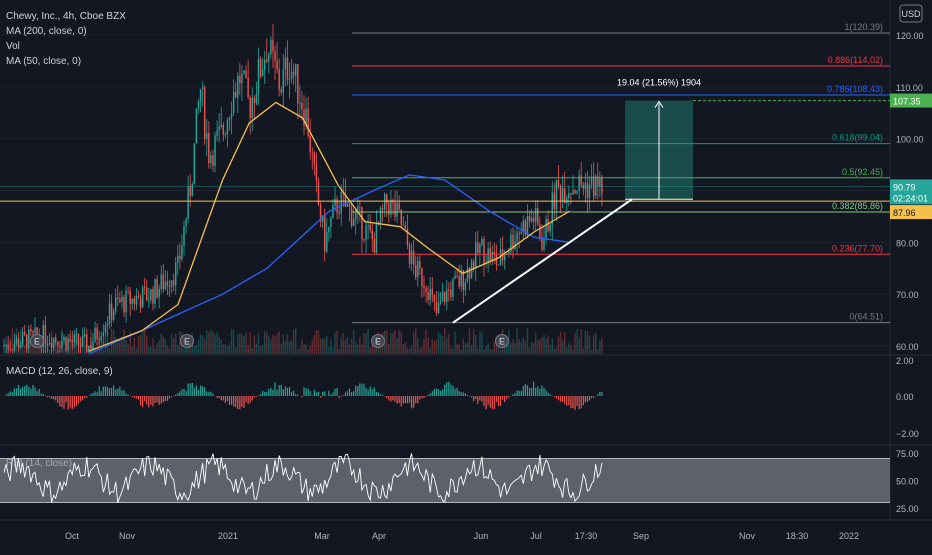 The width and height of the screenshot is (932, 555). What do you see at coordinates (910, 198) in the screenshot?
I see `current-price-badge-text: 02:24:01` at bounding box center [910, 198].